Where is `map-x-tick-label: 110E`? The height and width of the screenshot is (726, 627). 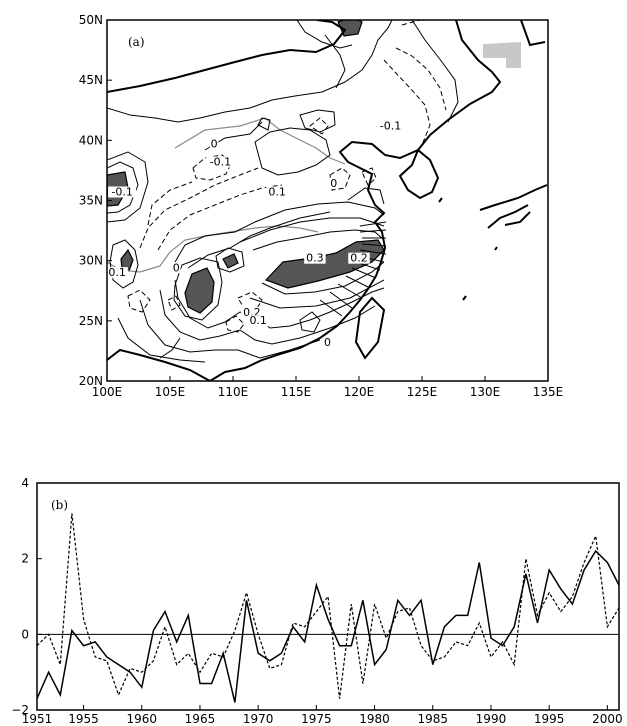
map-x-tick-label: 110E is located at coordinates (233, 392).